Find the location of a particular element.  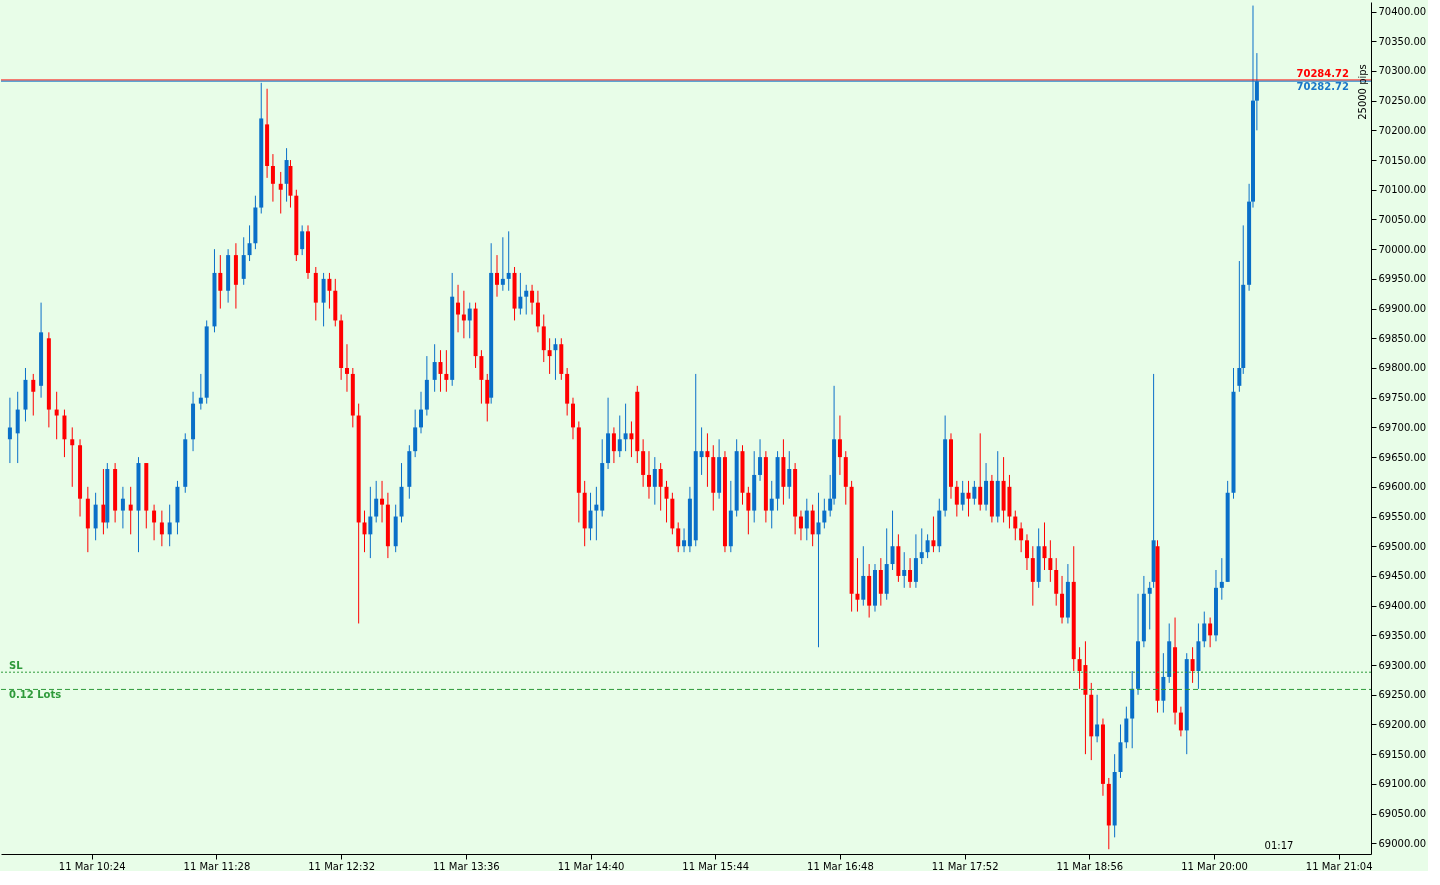

x-tick-label: 11 Mar 20:00 is located at coordinates (1214, 866).